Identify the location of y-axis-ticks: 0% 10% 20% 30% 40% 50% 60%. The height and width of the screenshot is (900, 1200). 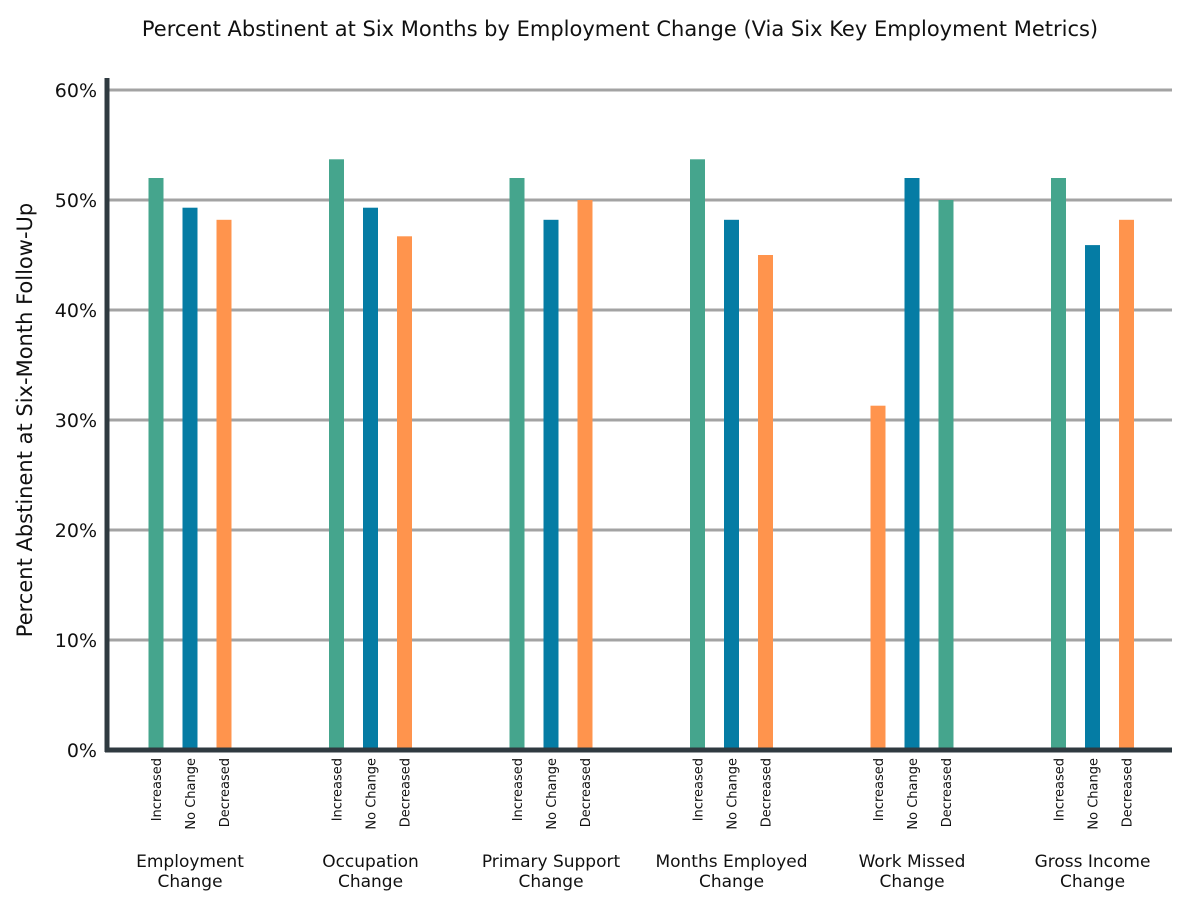
(76, 421).